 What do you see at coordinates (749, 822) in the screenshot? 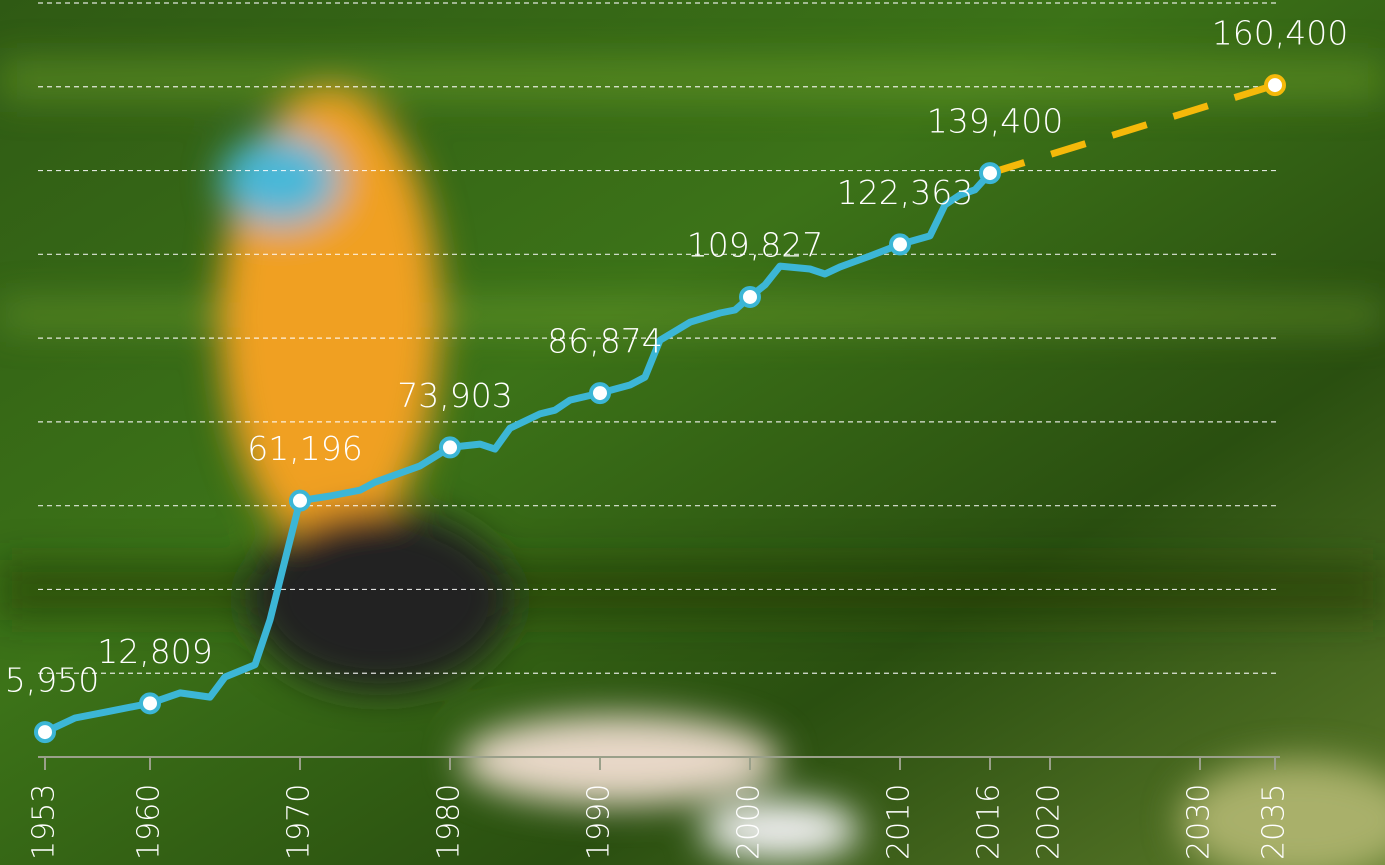
I see `x-tick-label: 2000` at bounding box center [749, 822].